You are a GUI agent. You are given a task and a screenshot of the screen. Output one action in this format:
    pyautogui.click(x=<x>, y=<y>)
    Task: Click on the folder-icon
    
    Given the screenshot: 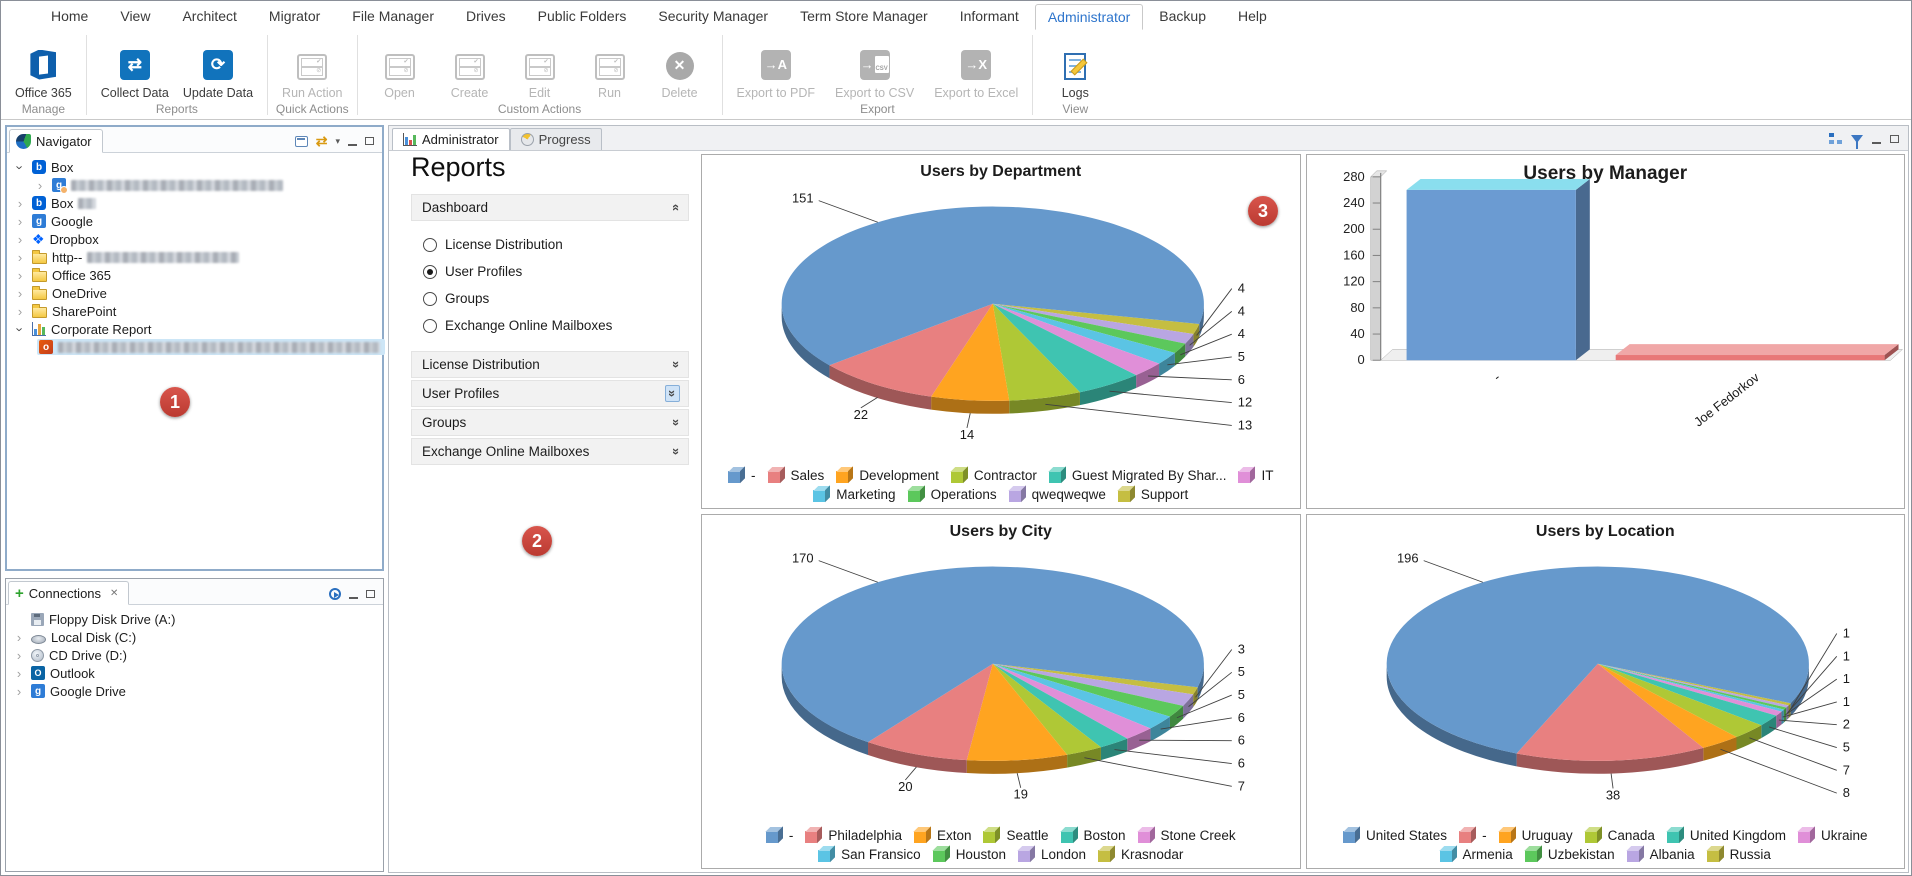 What is the action you would take?
    pyautogui.click(x=39, y=275)
    